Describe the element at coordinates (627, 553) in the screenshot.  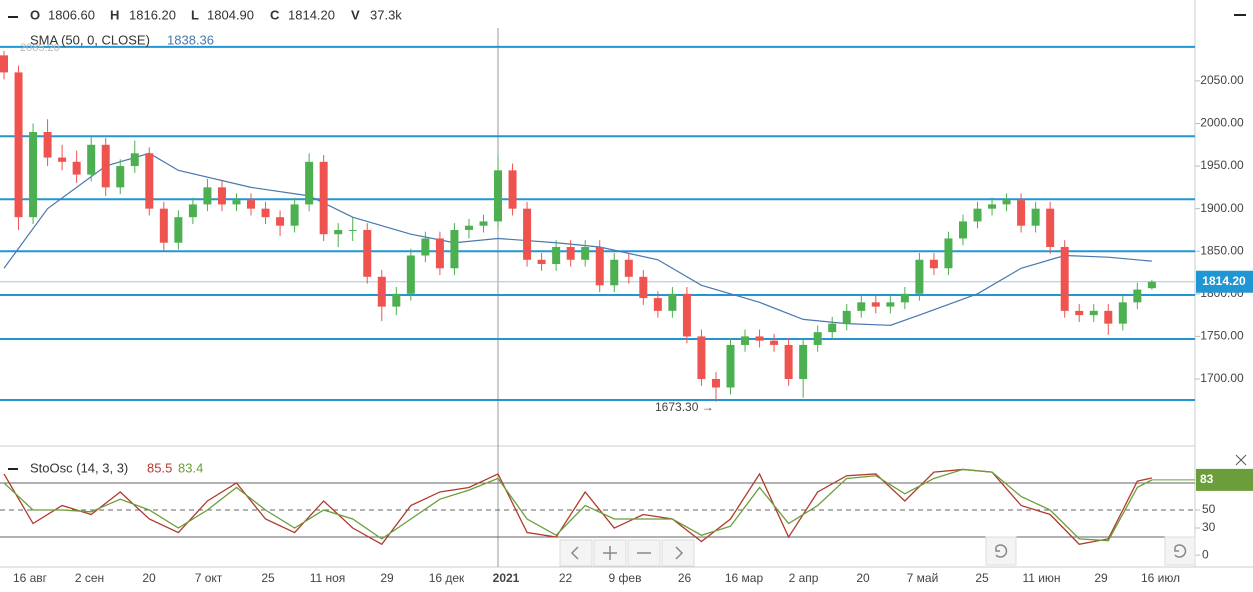
I see `nav-icons` at that location.